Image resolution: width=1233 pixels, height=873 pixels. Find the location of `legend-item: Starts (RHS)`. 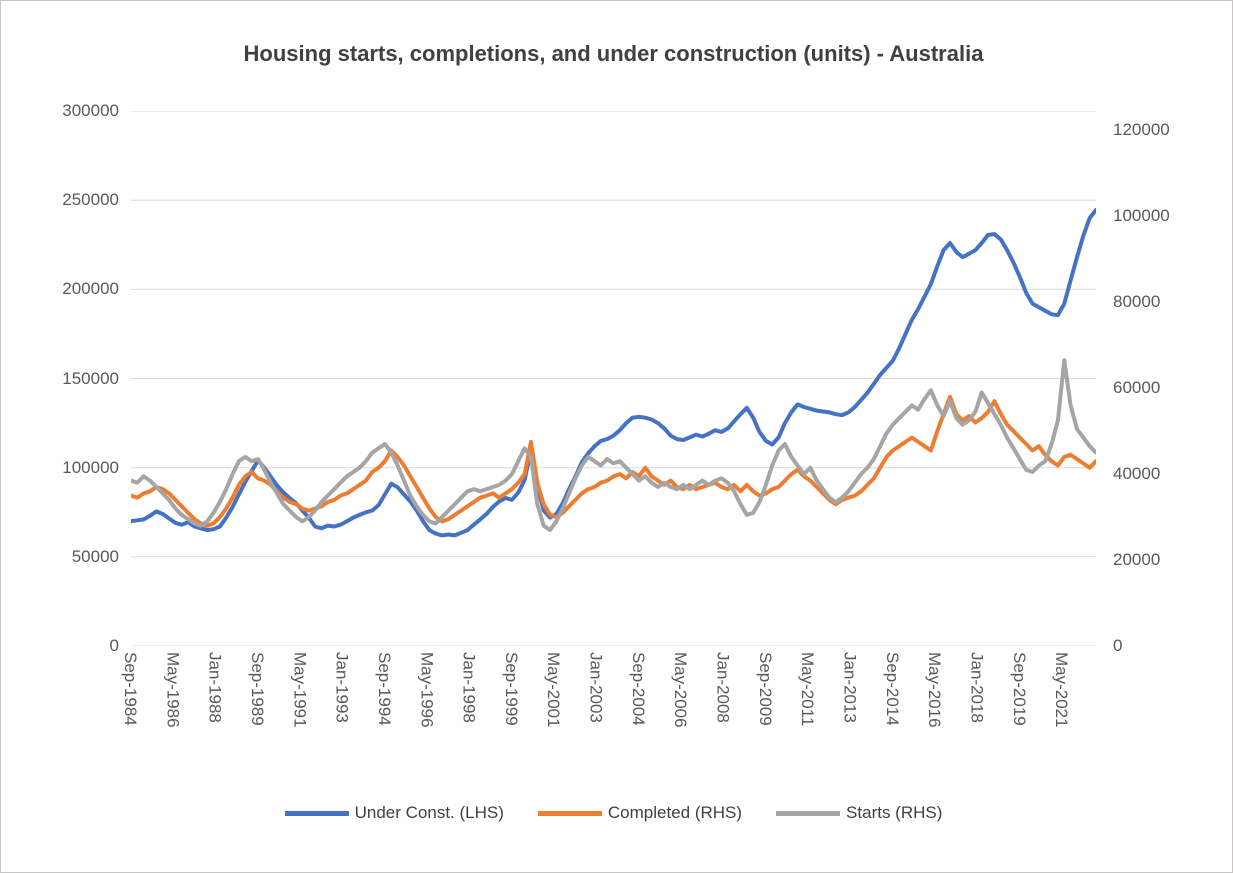

legend-item: Starts (RHS) is located at coordinates (859, 813).